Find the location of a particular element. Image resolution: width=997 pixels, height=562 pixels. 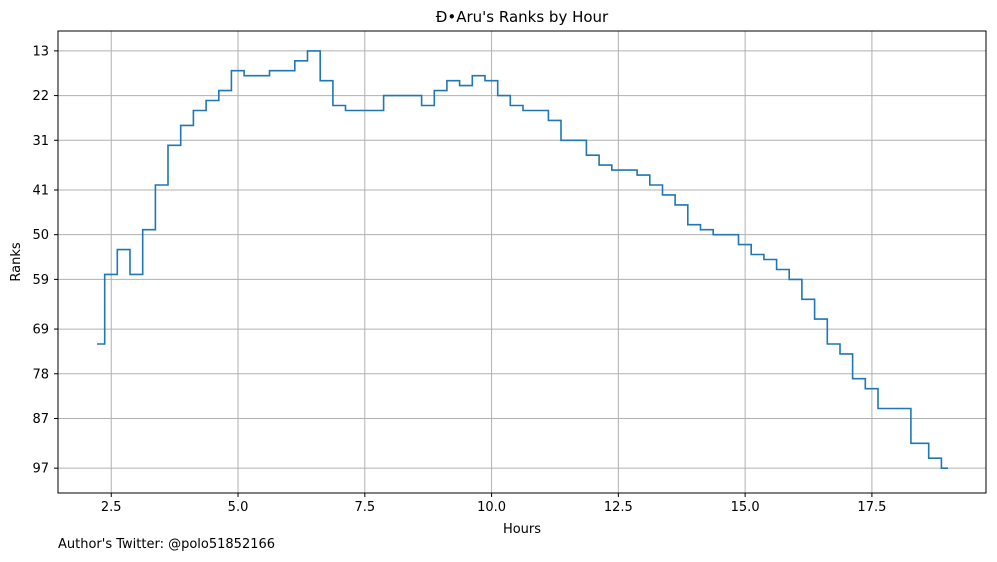

x-tick-label: 2.5 is located at coordinates (111, 507).